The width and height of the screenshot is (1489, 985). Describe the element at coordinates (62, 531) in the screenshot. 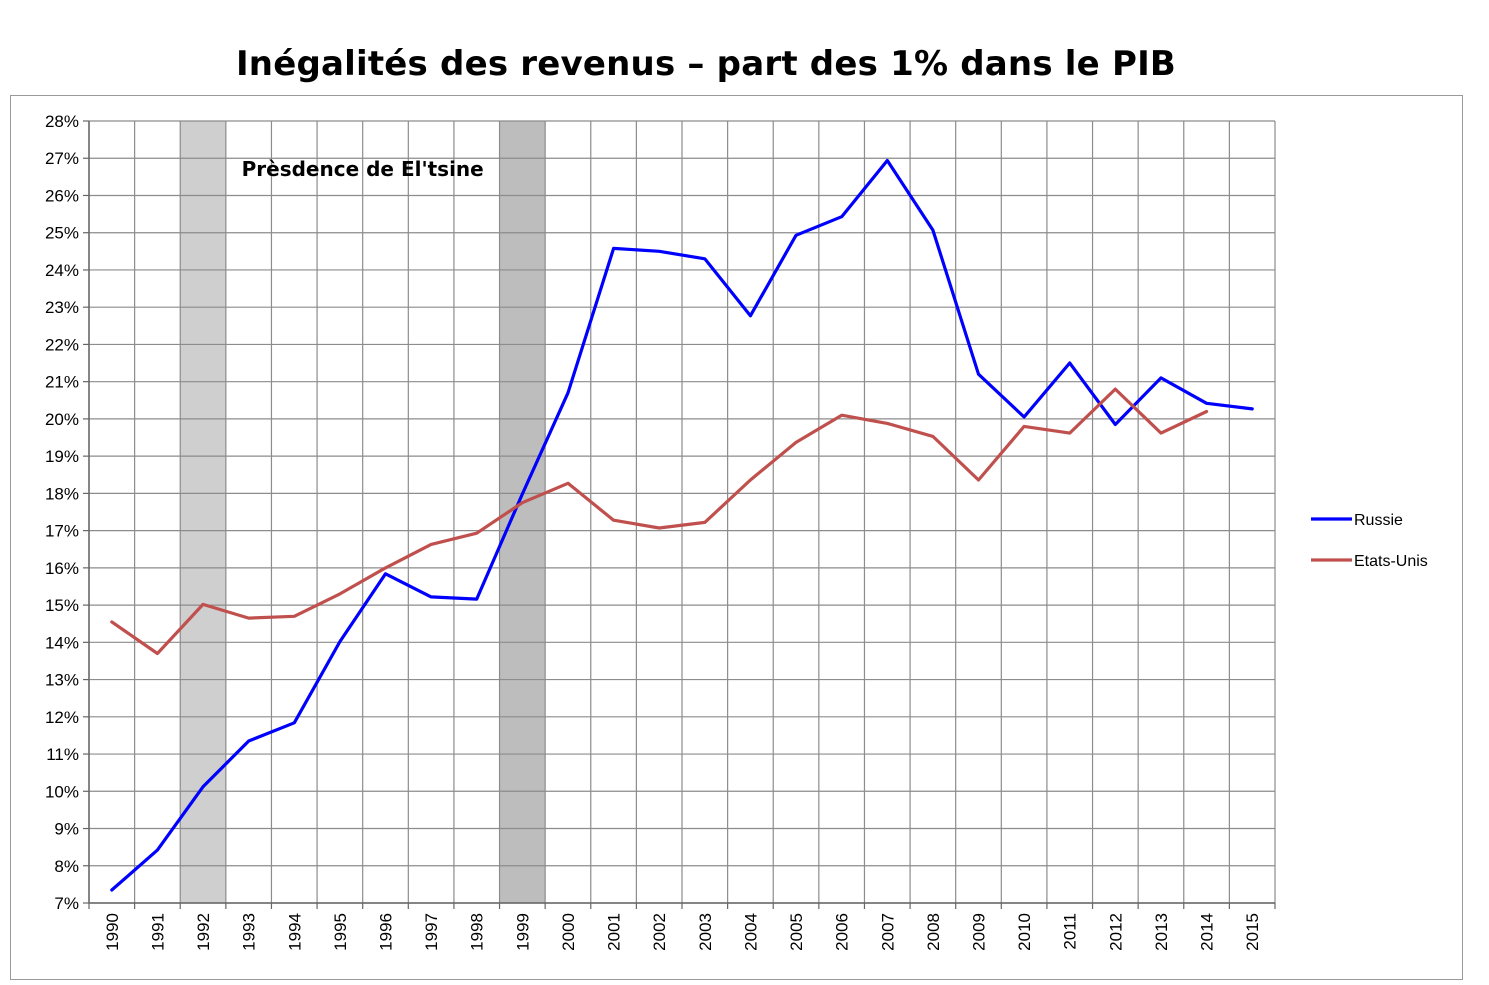

I see `y-tick-label: 17%` at that location.